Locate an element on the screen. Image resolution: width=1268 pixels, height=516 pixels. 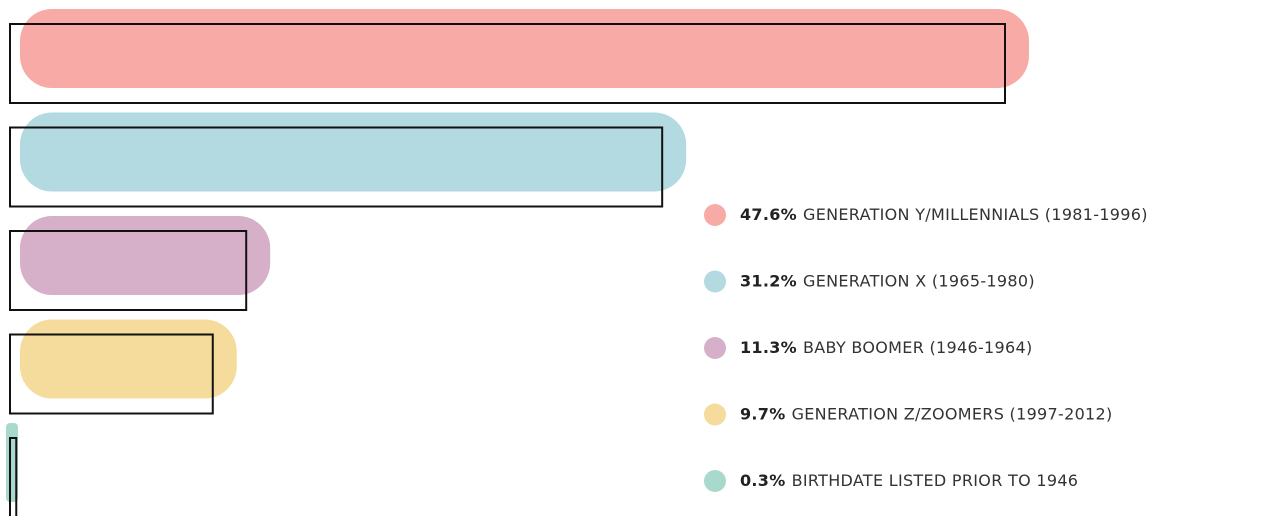
legend-value: 0.3% is located at coordinates (763, 480).